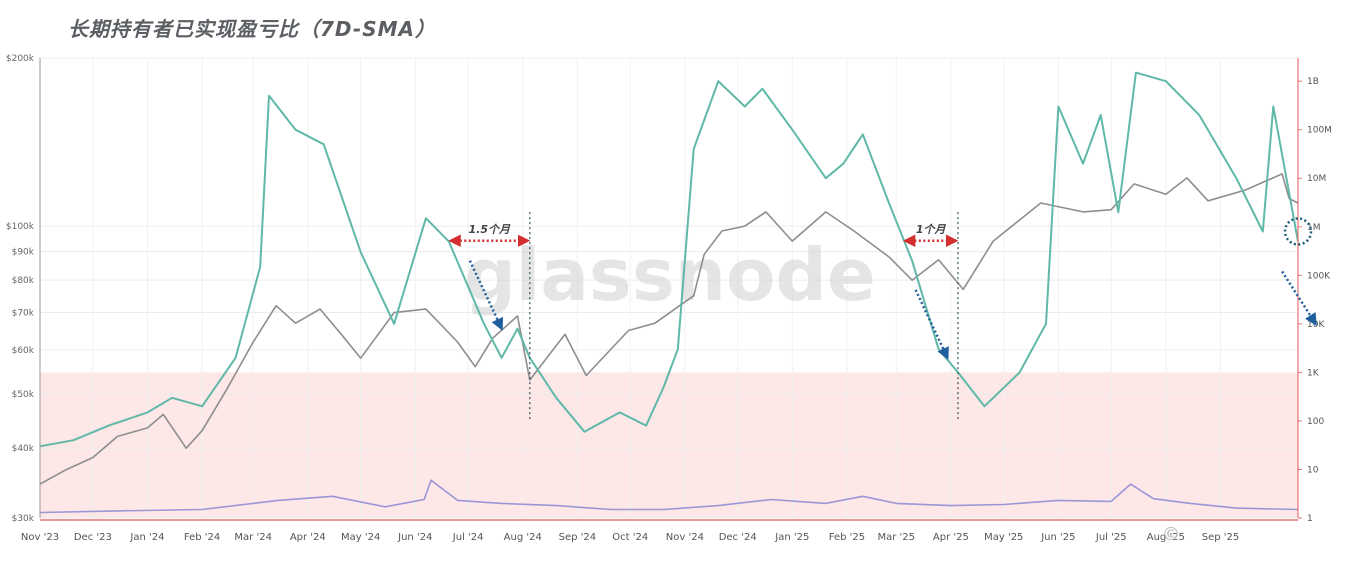 The width and height of the screenshot is (1345, 563). What do you see at coordinates (1313, 82) in the screenshot?
I see `y-right-tick-label: 1B` at bounding box center [1313, 82].